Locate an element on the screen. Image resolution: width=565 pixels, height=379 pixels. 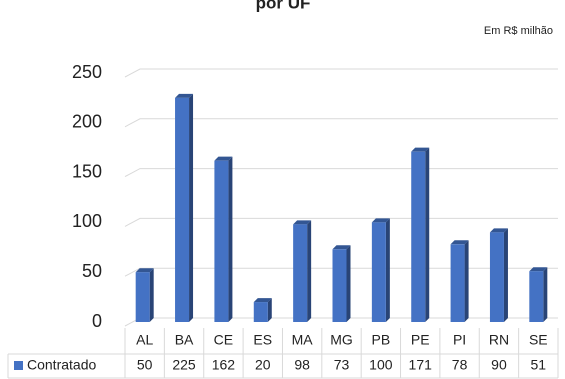
y-tick-label: 100 is located at coordinates (87, 221).